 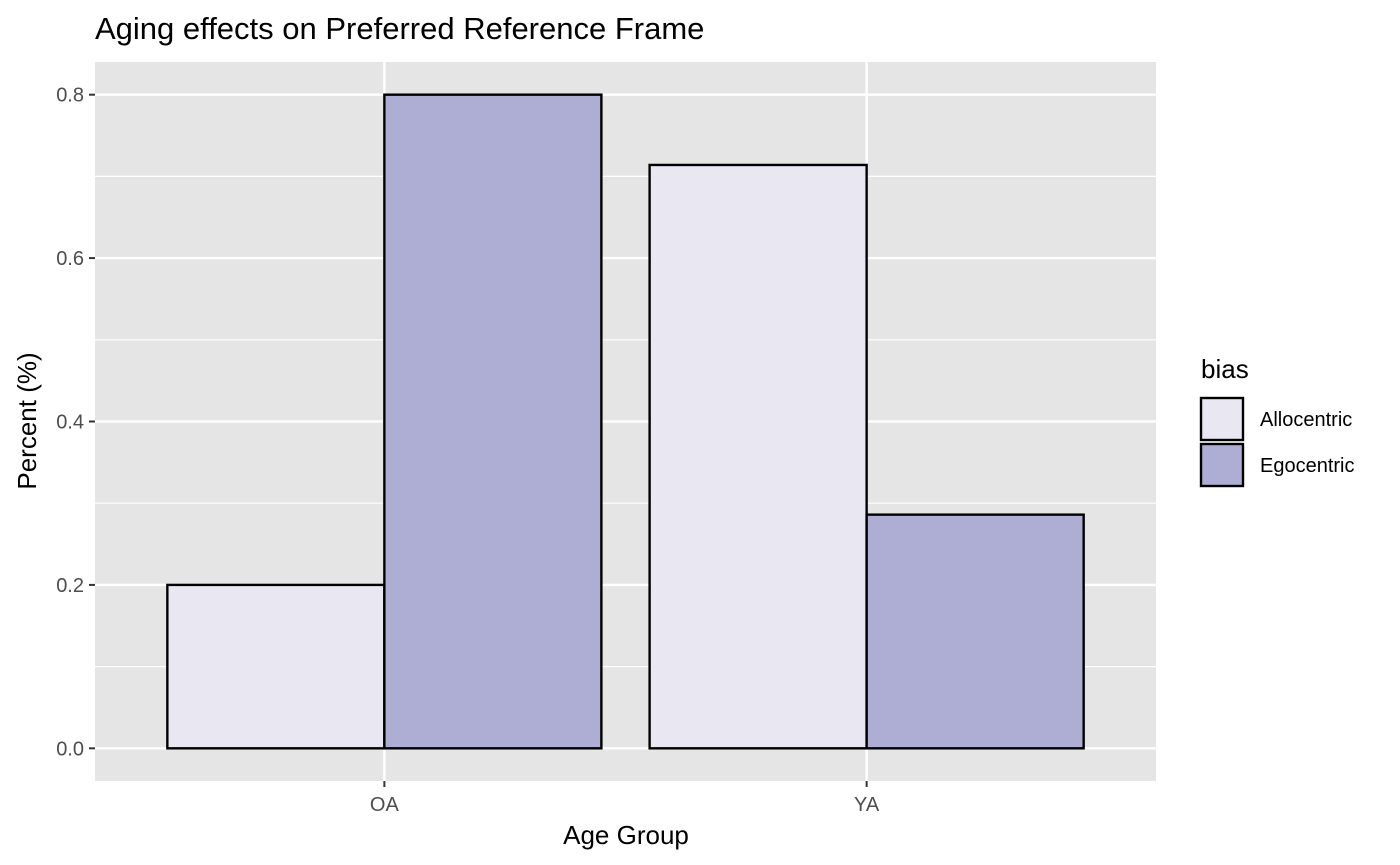 What do you see at coordinates (626, 835) in the screenshot?
I see `x-axis-title: Age Group` at bounding box center [626, 835].